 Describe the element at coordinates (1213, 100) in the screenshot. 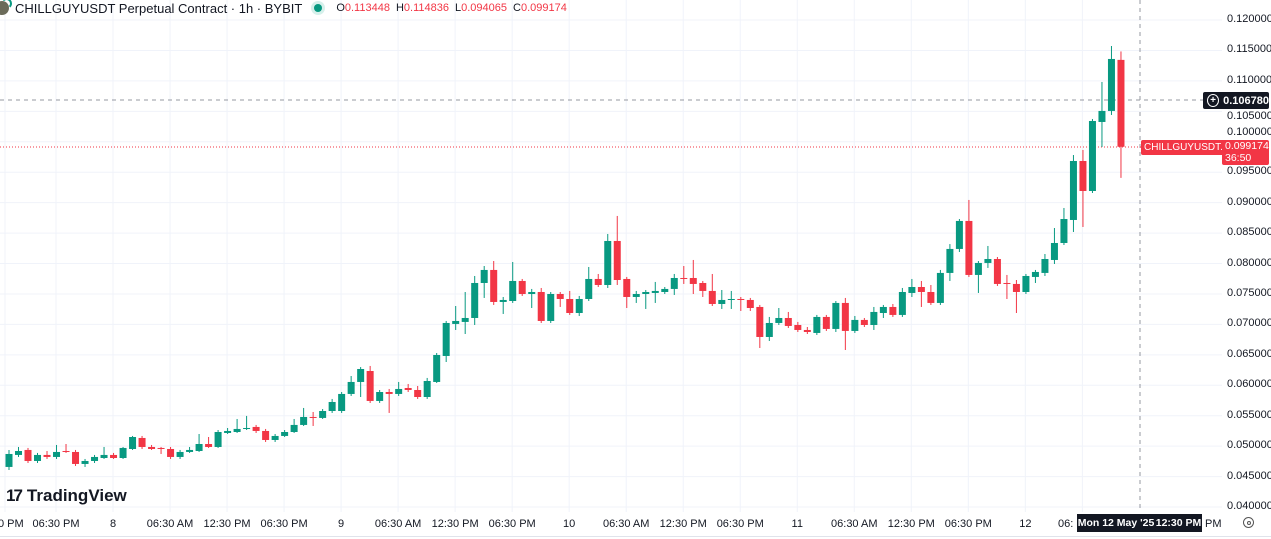

I see `plus-circle-icon: +` at that location.